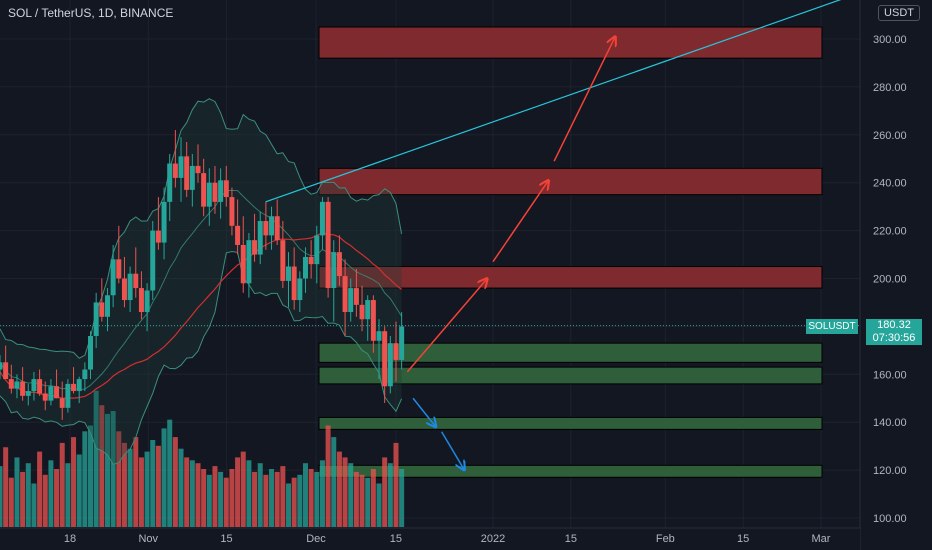 This screenshot has height=550, width=932. What do you see at coordinates (890, 519) in the screenshot?
I see `y-tick-label: 100.00` at bounding box center [890, 519].